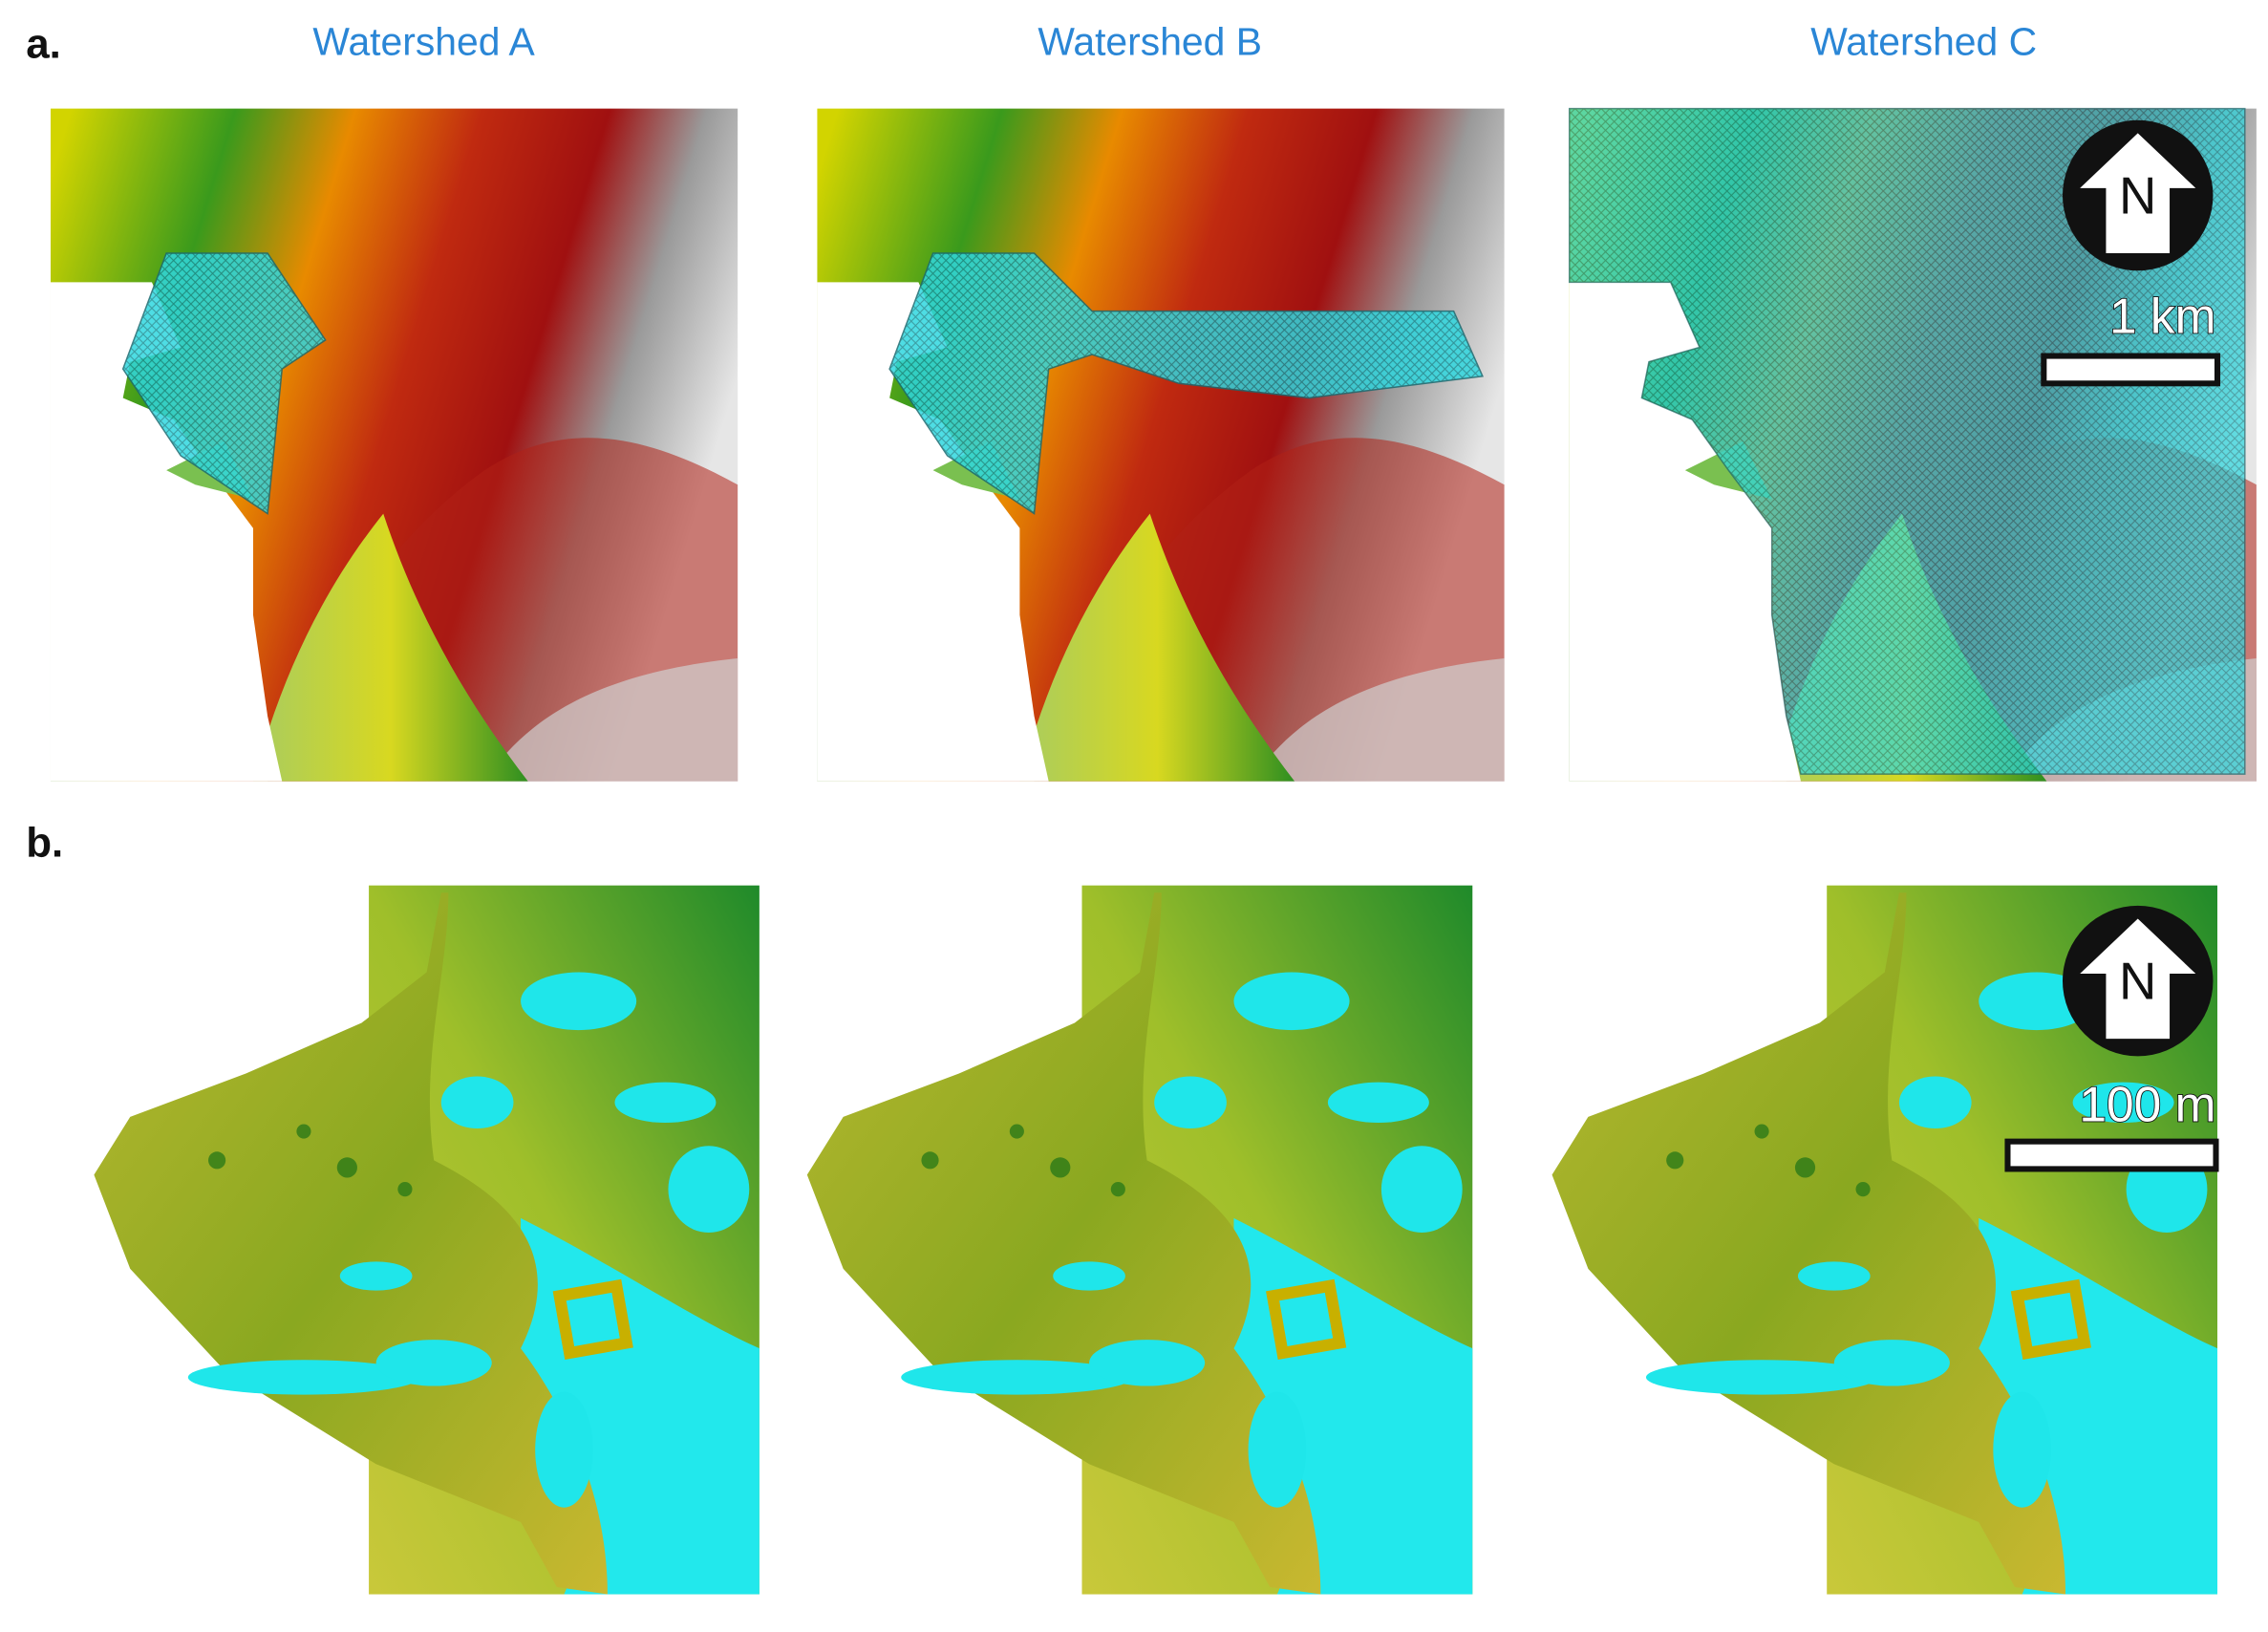 Image resolution: width=2268 pixels, height=1632 pixels. I want to click on panel-title: Watershed B, so click(1150, 42).